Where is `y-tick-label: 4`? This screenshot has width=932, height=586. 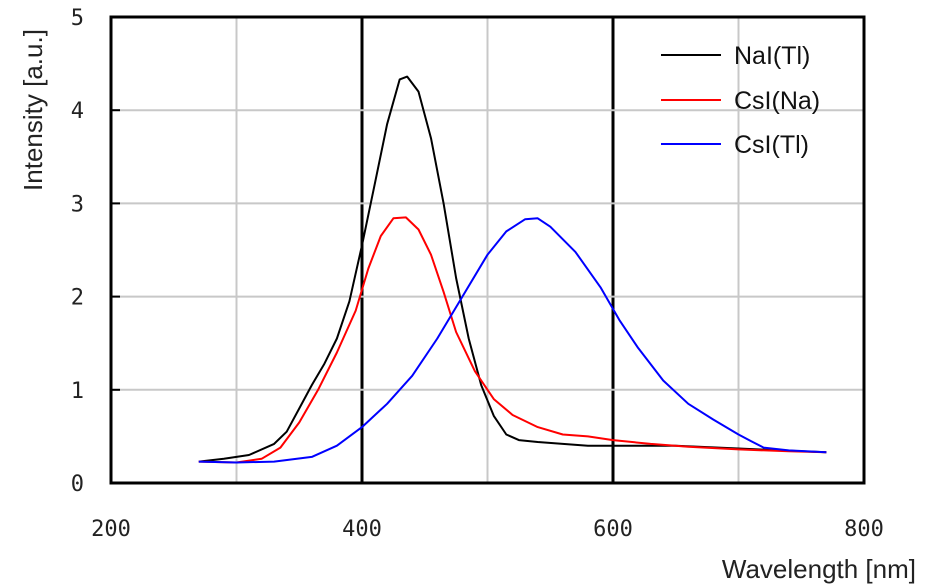
y-tick-label: 4 is located at coordinates (77, 111).